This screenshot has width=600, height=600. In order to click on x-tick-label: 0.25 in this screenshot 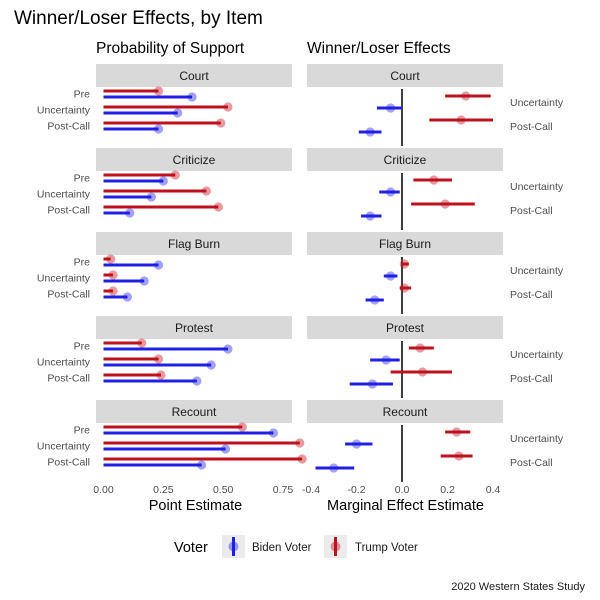, I will do `click(163, 490)`.